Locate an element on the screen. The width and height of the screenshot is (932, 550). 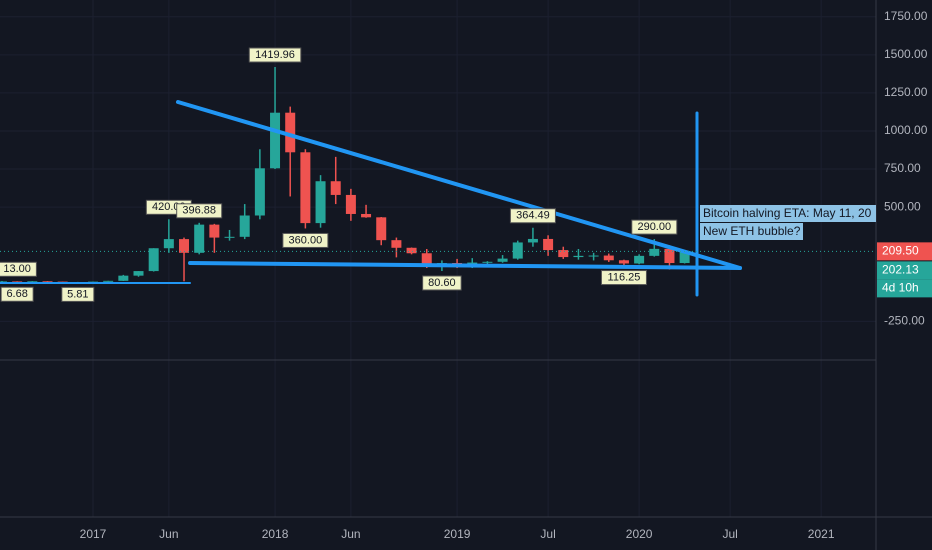
pivot-label: 1419.96 is located at coordinates (275, 55).